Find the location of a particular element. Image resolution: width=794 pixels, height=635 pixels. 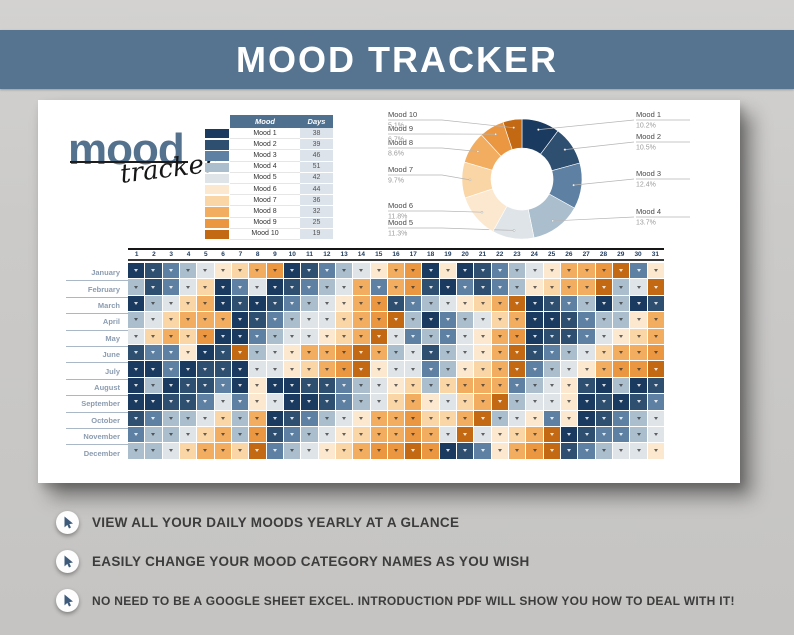

mood-name-cell: Mood 4 is located at coordinates (265, 167).